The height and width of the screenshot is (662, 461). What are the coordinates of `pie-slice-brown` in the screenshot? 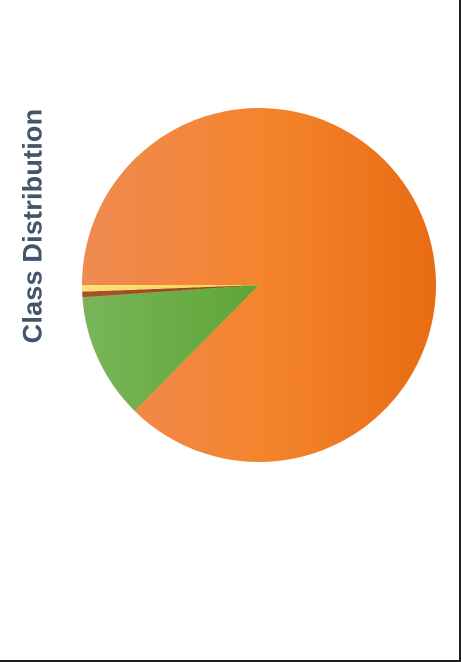 It's located at (170, 291).